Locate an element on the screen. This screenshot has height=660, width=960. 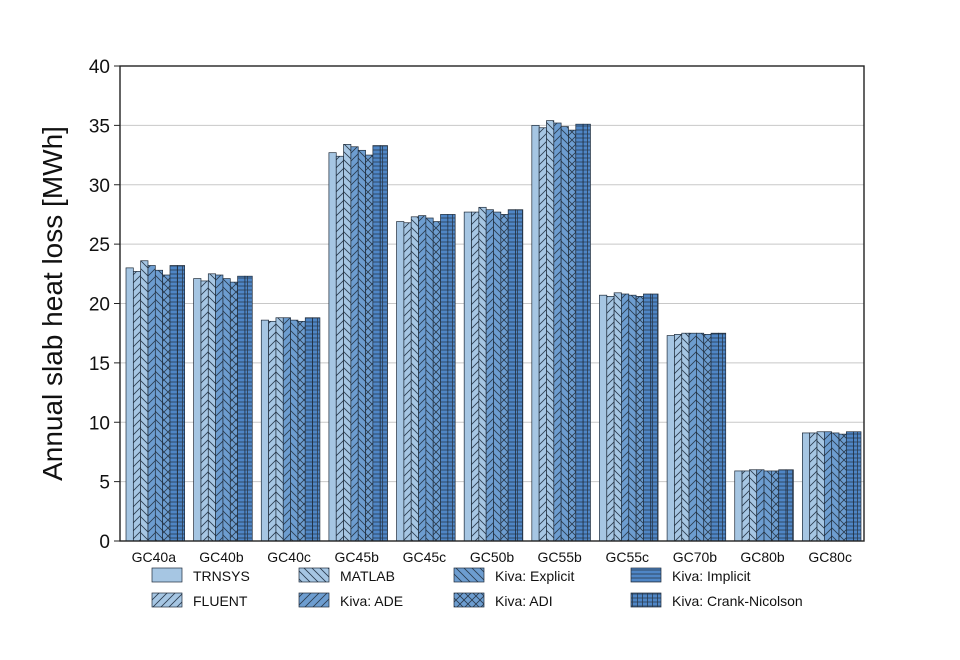
y-tick-label: 30 is located at coordinates (99, 186).